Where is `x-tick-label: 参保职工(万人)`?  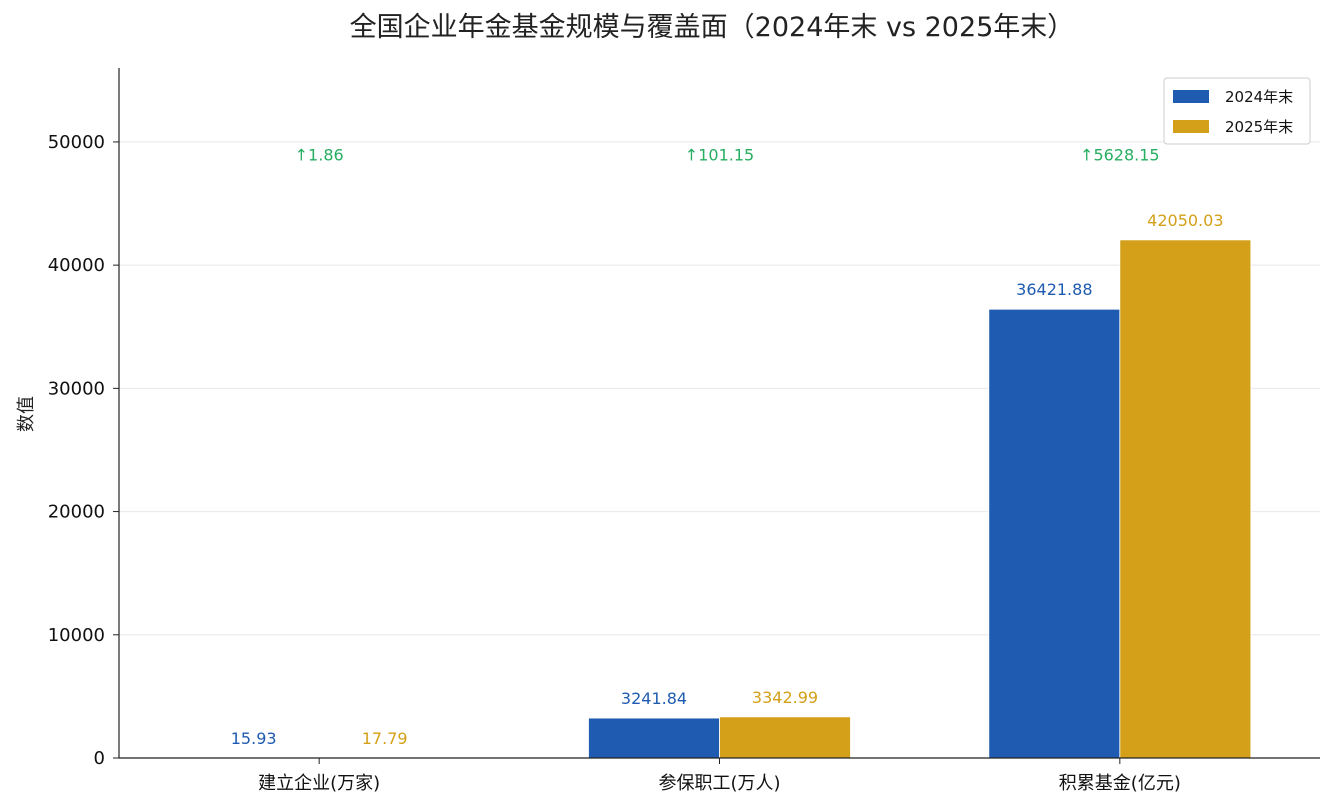 x-tick-label: 参保职工(万人) is located at coordinates (719, 783).